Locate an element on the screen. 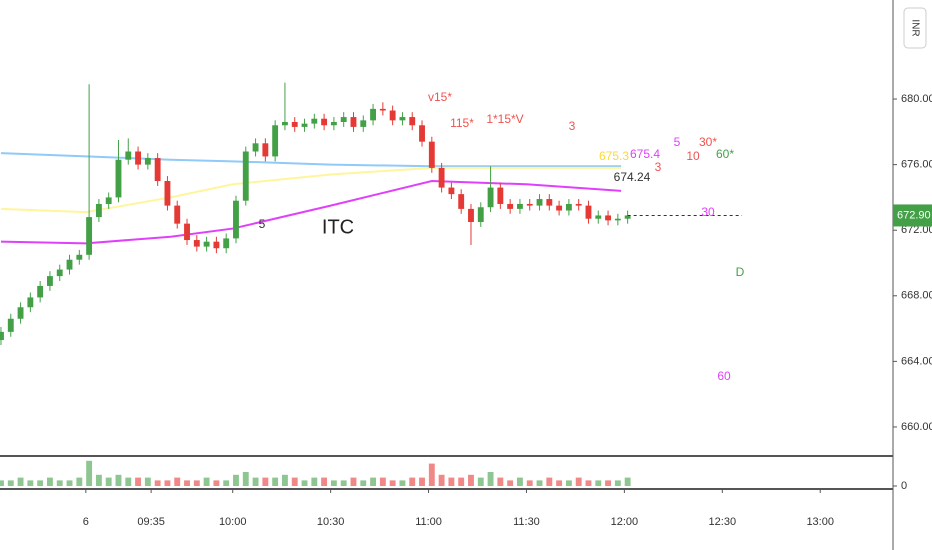  x-tick-label: 13:00 is located at coordinates (820, 522).